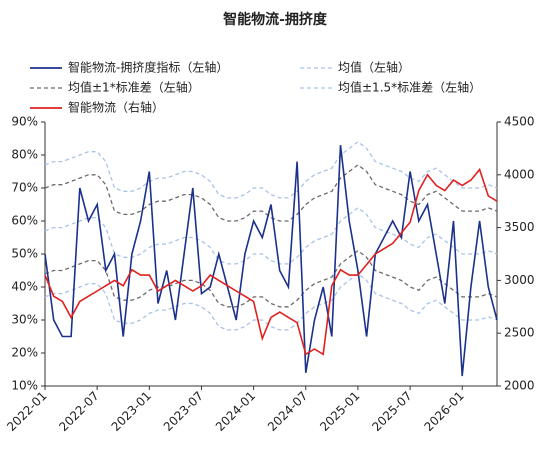  What do you see at coordinates (287, 411) in the screenshot?
I see `x-tick-label: 2024-07` at bounding box center [287, 411].